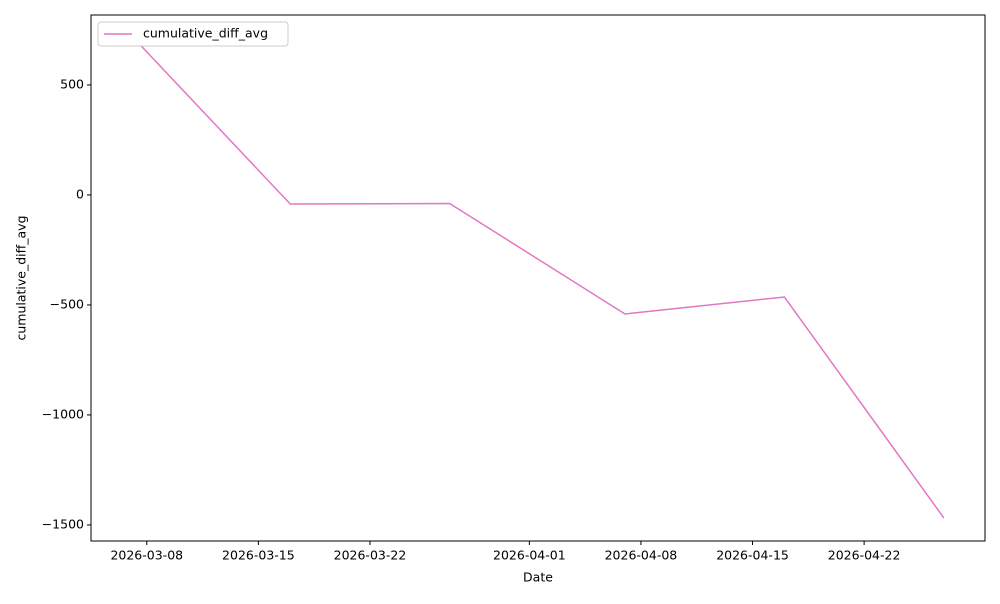 This screenshot has width=1000, height=604. I want to click on x-tick-label: 2026-03-08, so click(146, 555).